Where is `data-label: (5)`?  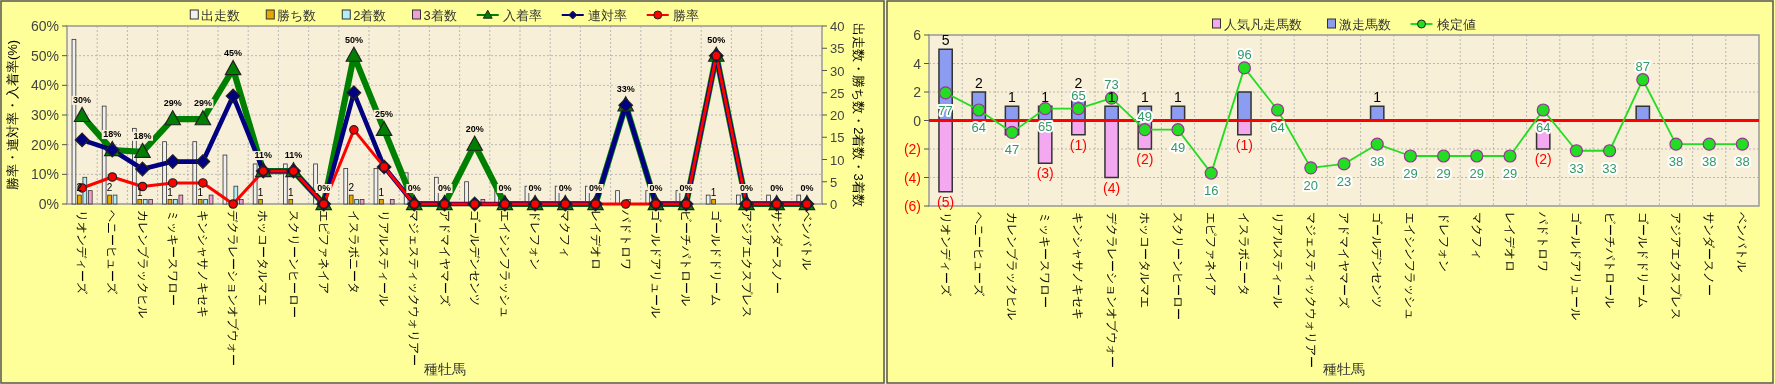
data-label: (5) is located at coordinates (946, 201).